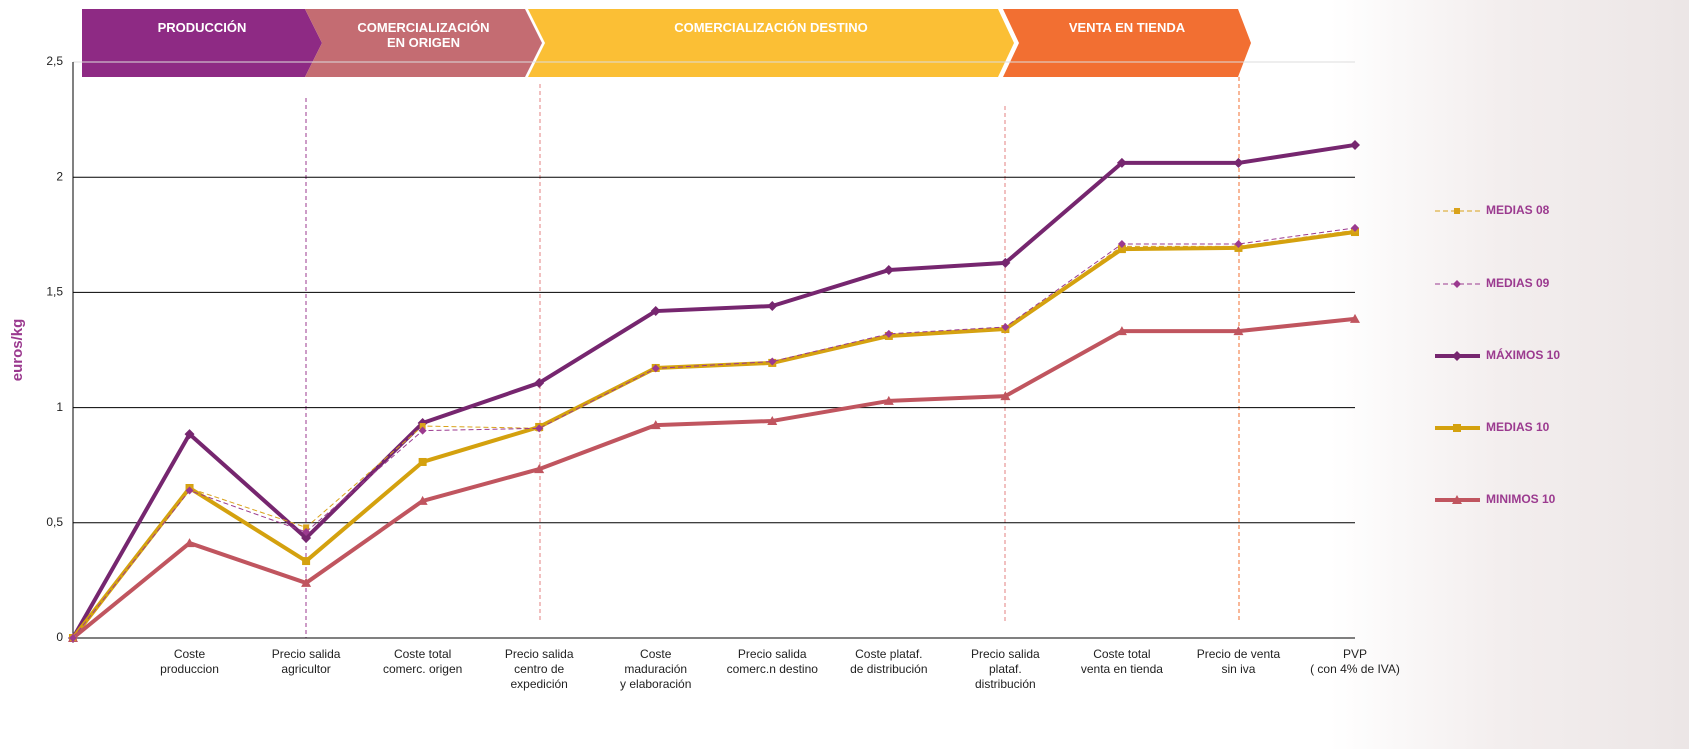 The height and width of the screenshot is (749, 1689). Describe the element at coordinates (59, 637) in the screenshot. I see `y-tick-label: 0` at that location.